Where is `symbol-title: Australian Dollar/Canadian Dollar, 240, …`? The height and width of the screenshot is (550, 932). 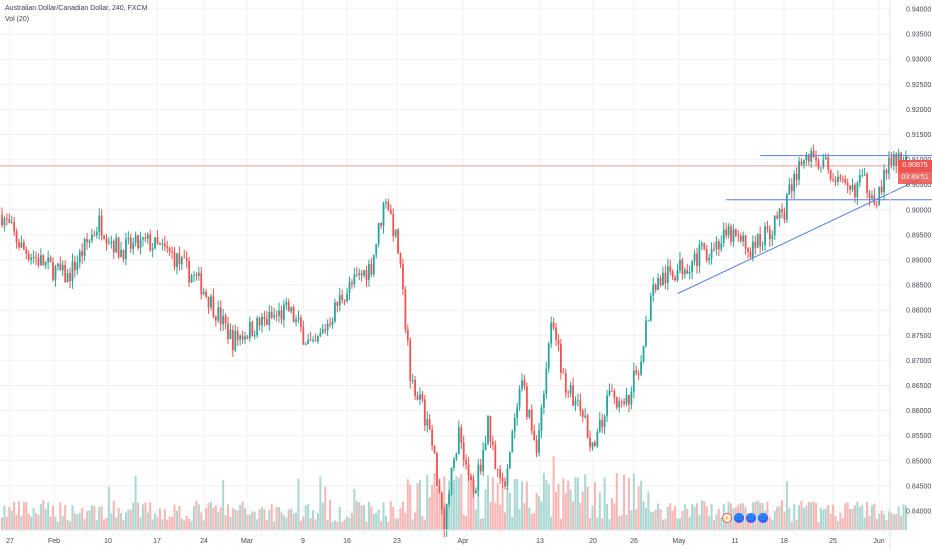
symbol-title: Australian Dollar/Canadian Dollar, 240, … is located at coordinates (76, 8).